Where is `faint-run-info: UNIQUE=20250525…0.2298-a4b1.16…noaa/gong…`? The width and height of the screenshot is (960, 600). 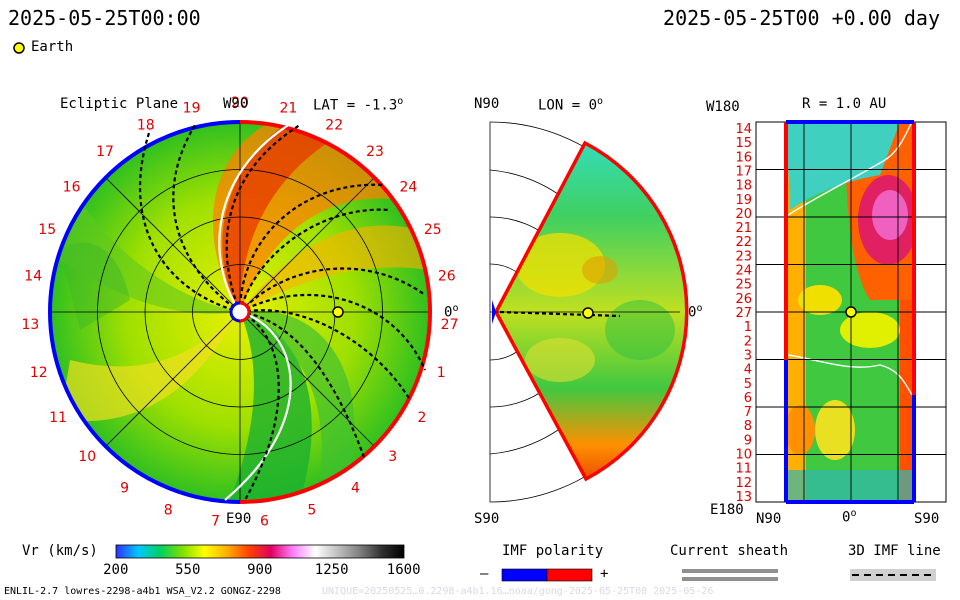 faint-run-info: UNIQUE=20250525…0.2298-a4b1.16…noaa/gong… is located at coordinates (518, 591).